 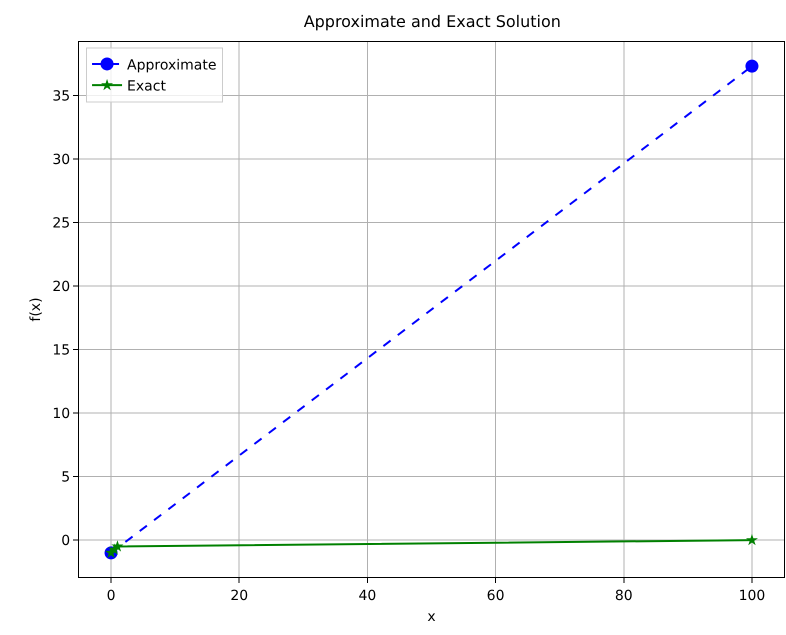 What do you see at coordinates (752, 596) in the screenshot?
I see `x-tick-label: 100` at bounding box center [752, 596].